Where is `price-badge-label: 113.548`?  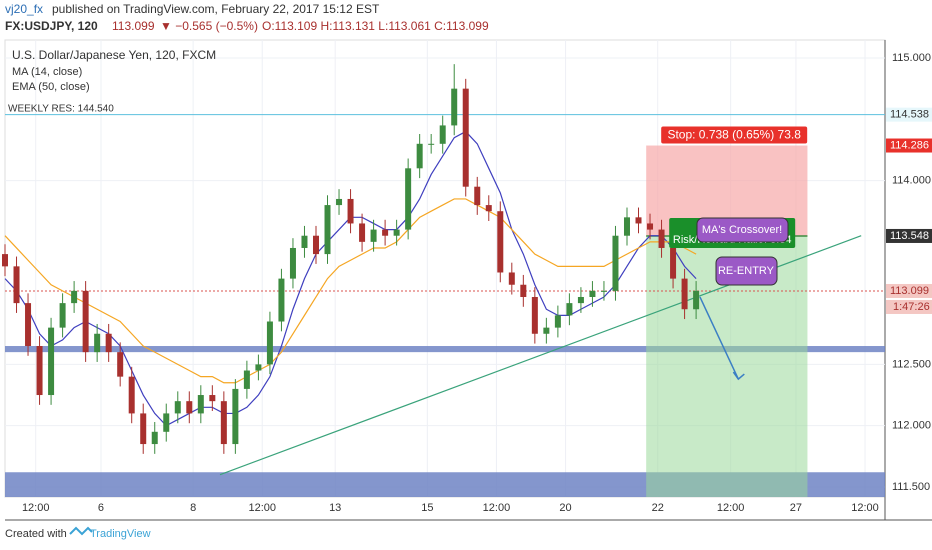
price-badge-label: 113.548 is located at coordinates (909, 236).